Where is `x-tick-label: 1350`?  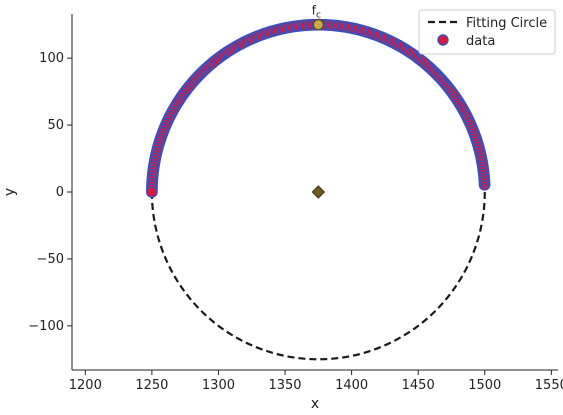
x-tick-label: 1350 is located at coordinates (284, 385).